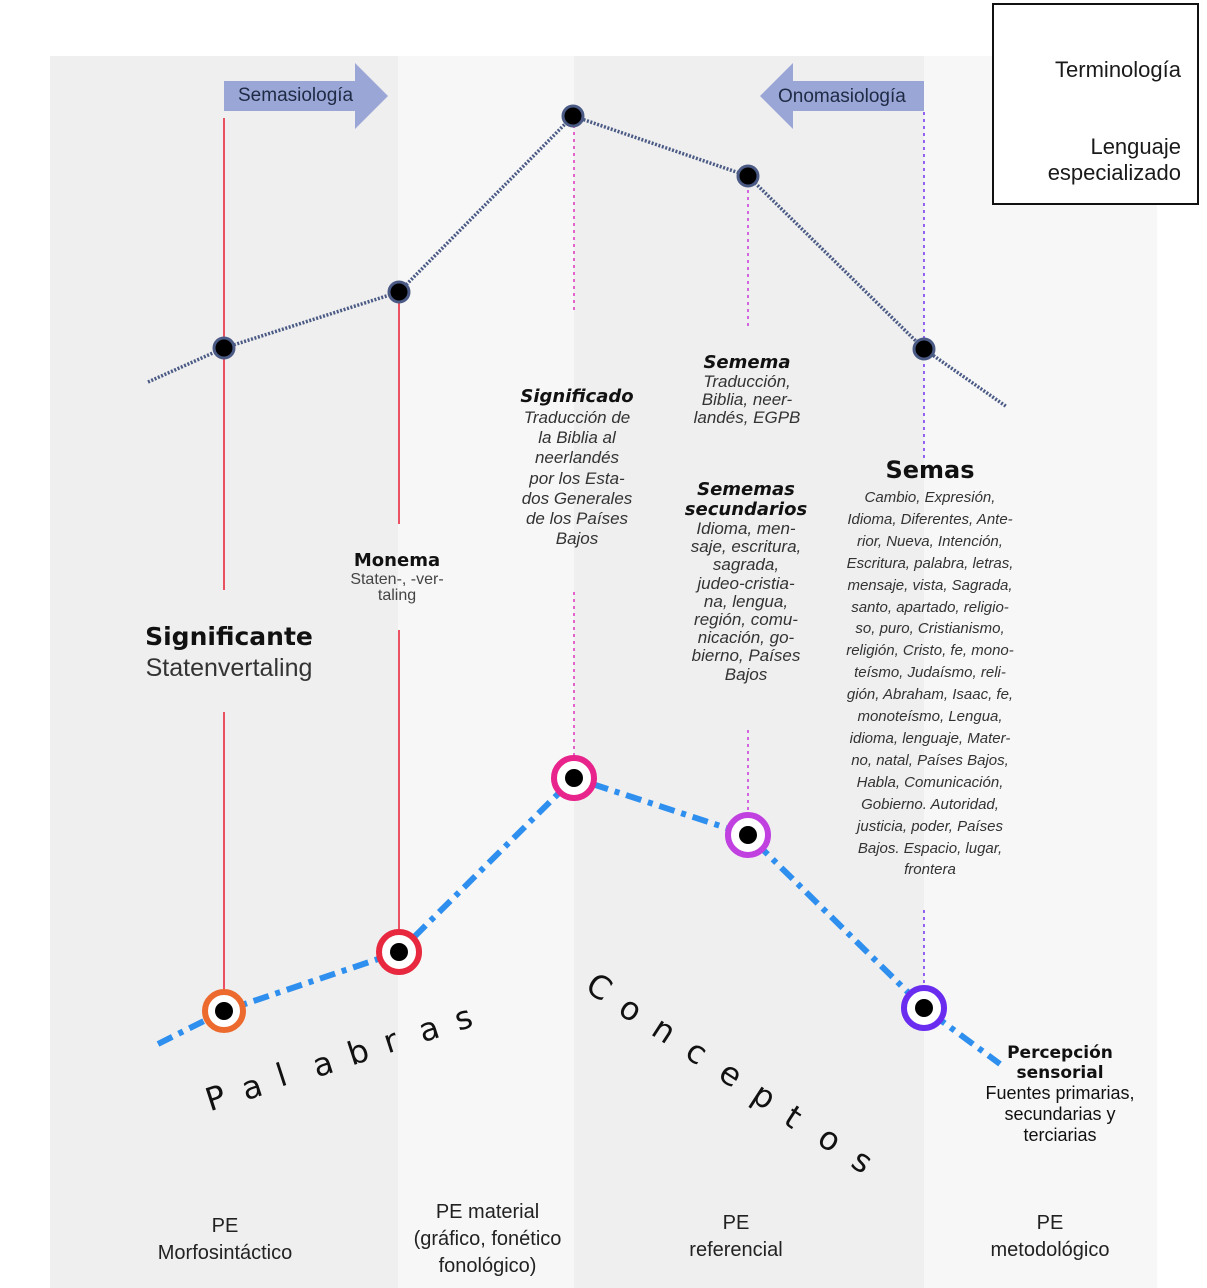  What do you see at coordinates (930, 760) in the screenshot?
I see `semas-lines-line: no, natal, Países Bajos,` at bounding box center [930, 760].